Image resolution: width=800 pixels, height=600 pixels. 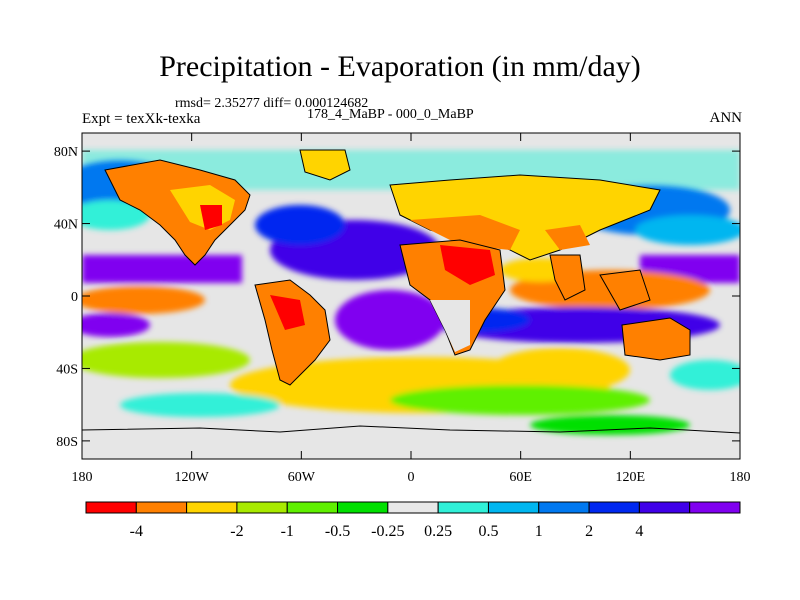 I want to click on lon-tick-label: 120W, so click(x=192, y=477).